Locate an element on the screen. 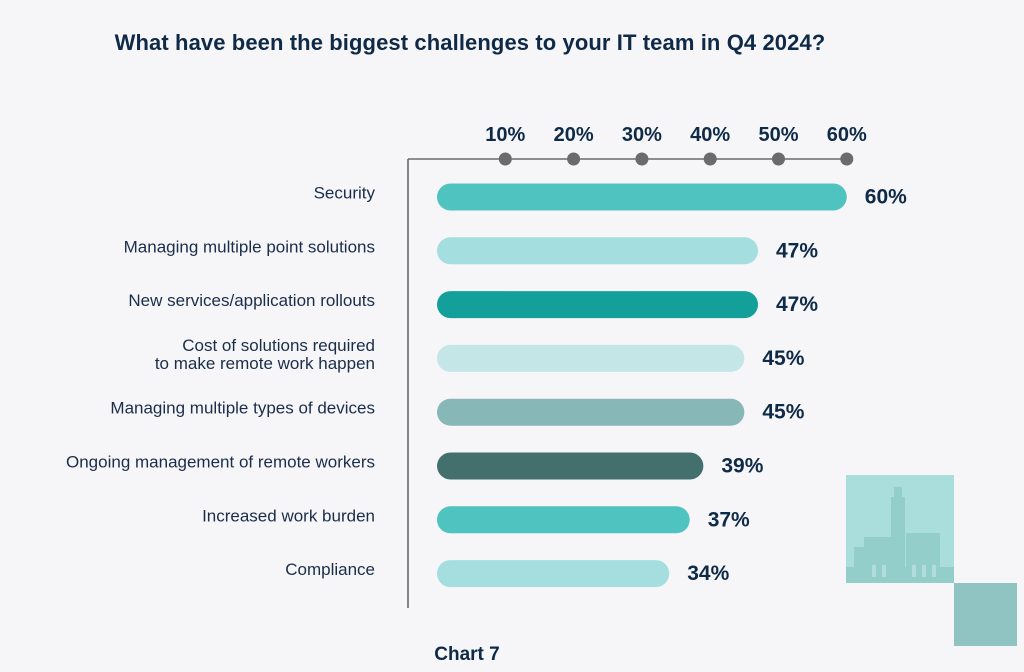 This screenshot has width=1024, height=672. decorative-texture-tile is located at coordinates (985, 614).